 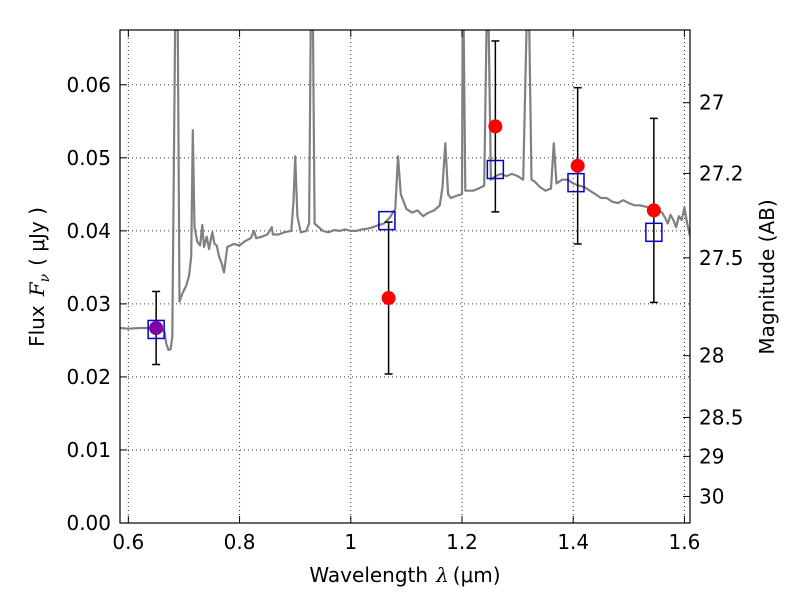 What do you see at coordinates (350, 542) in the screenshot?
I see `x-tick-label: 1` at bounding box center [350, 542].